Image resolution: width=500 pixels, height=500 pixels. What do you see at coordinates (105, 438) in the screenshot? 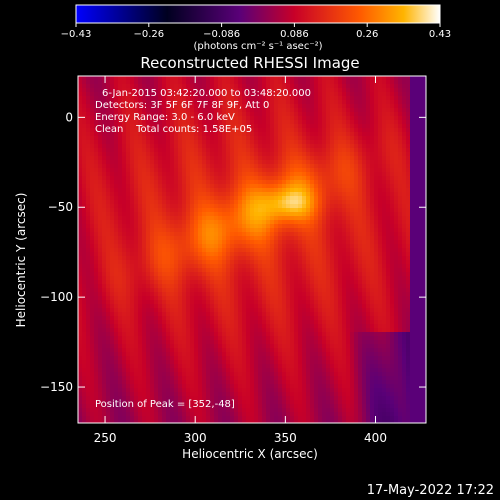
I see `x-tick-label: 250` at bounding box center [105, 438].